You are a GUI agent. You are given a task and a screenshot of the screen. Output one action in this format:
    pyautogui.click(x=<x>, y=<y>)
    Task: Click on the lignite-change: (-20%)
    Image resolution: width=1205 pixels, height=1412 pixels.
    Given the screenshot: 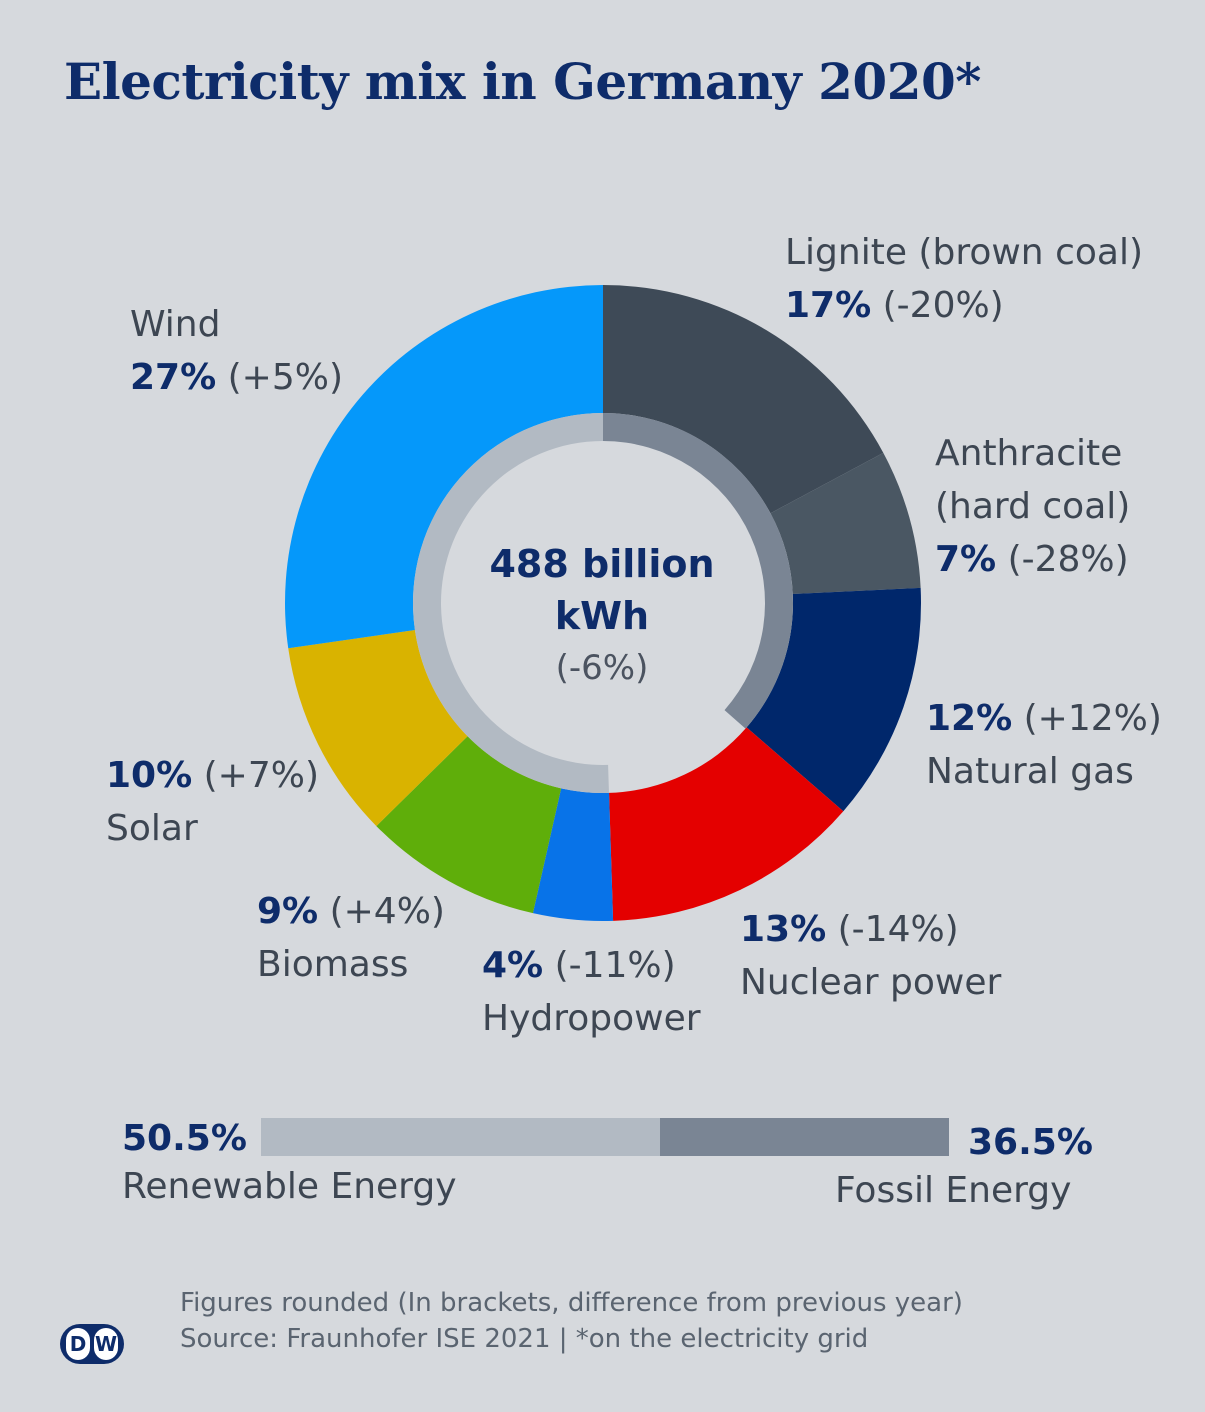 What is the action you would take?
    pyautogui.click(x=943, y=305)
    